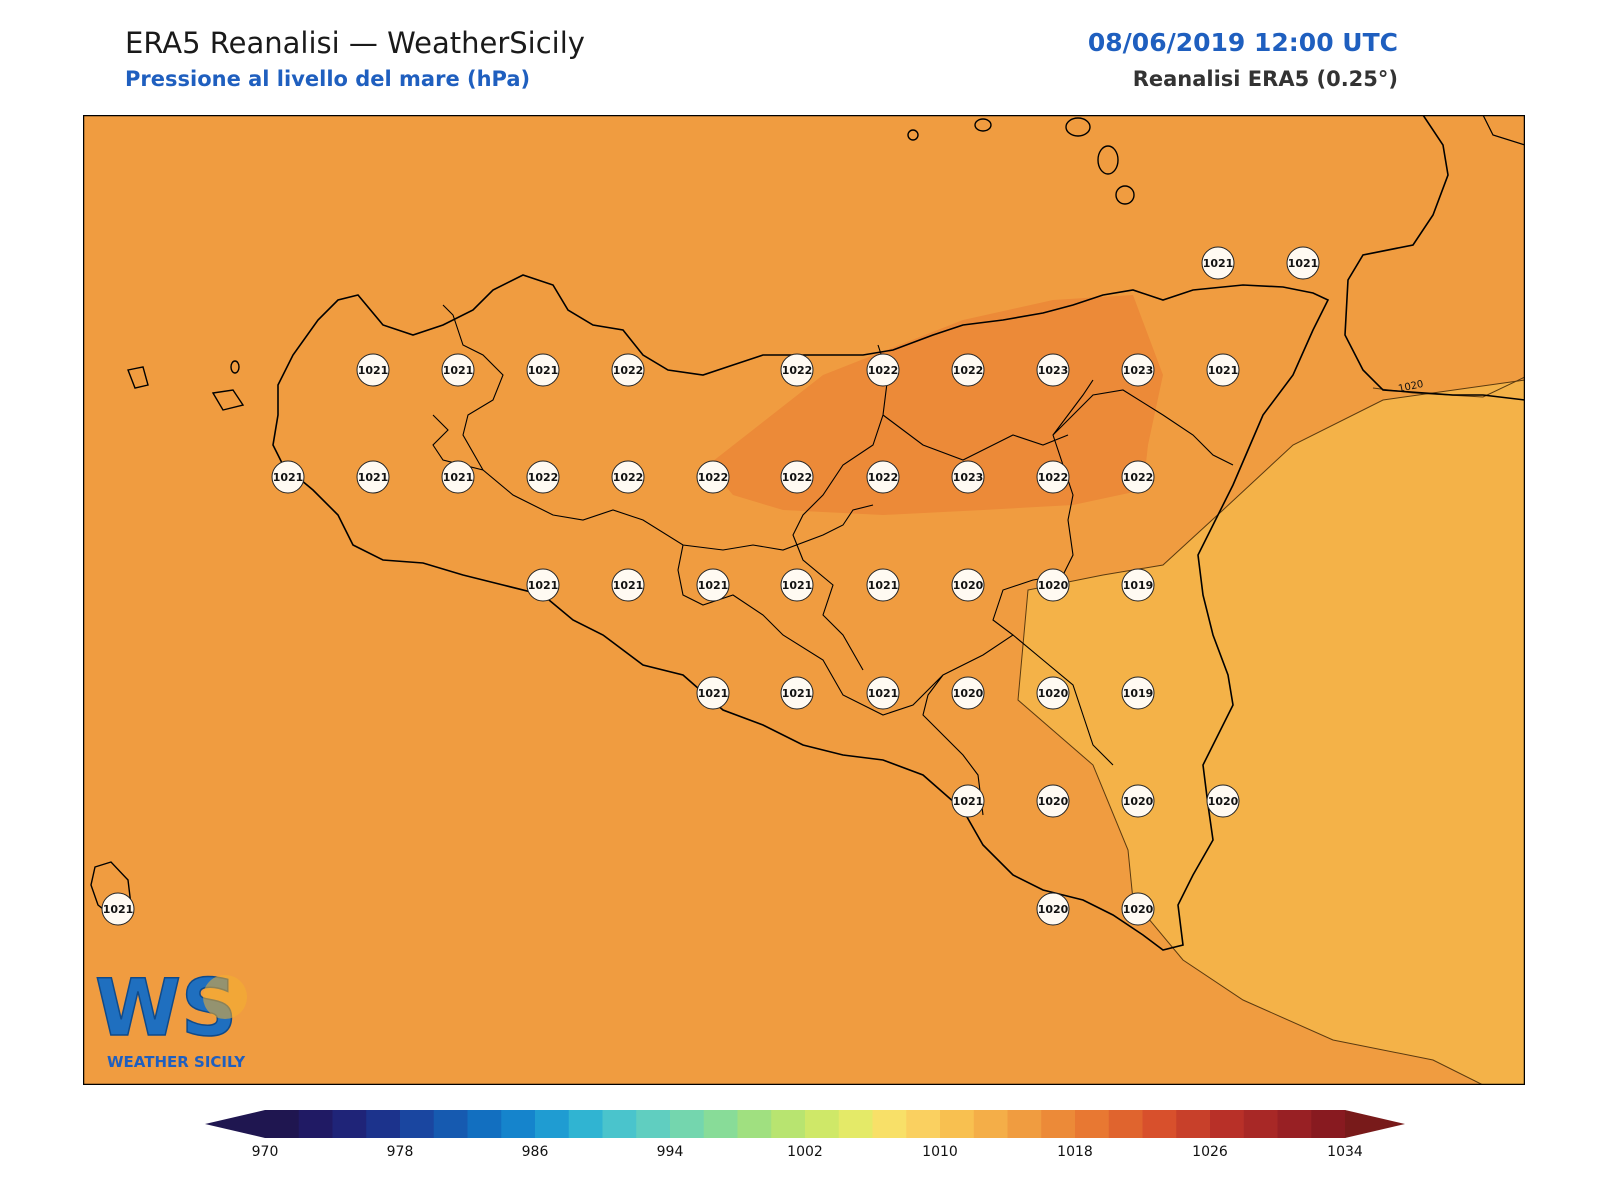  I want to click on colorbar-tick-label: 1018, so click(1075, 1152).